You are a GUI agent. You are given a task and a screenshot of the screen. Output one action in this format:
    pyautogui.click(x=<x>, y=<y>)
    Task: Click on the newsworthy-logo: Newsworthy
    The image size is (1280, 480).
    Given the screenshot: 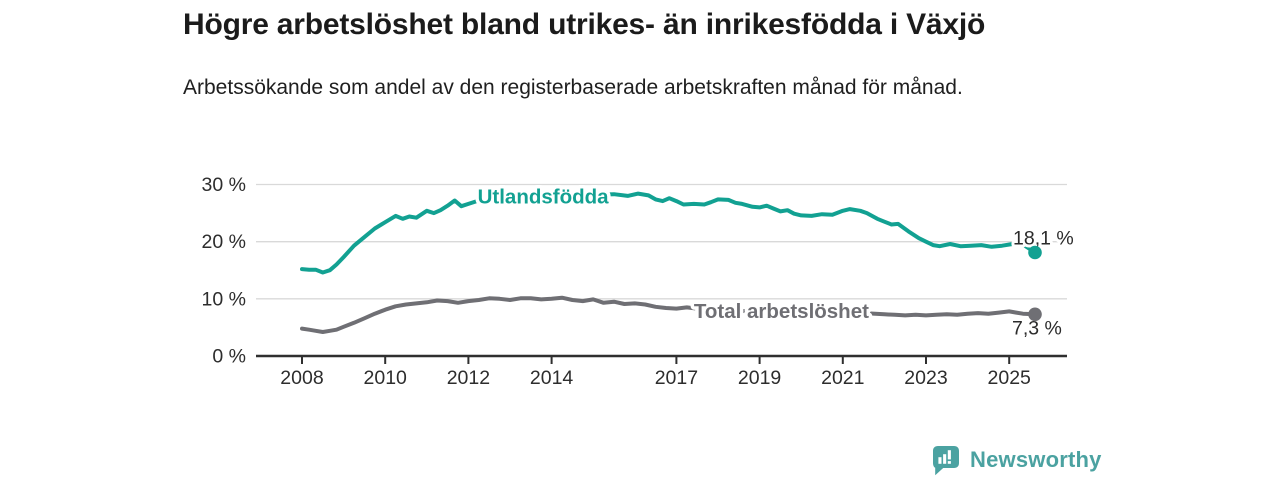 What is the action you would take?
    pyautogui.click(x=1016, y=460)
    